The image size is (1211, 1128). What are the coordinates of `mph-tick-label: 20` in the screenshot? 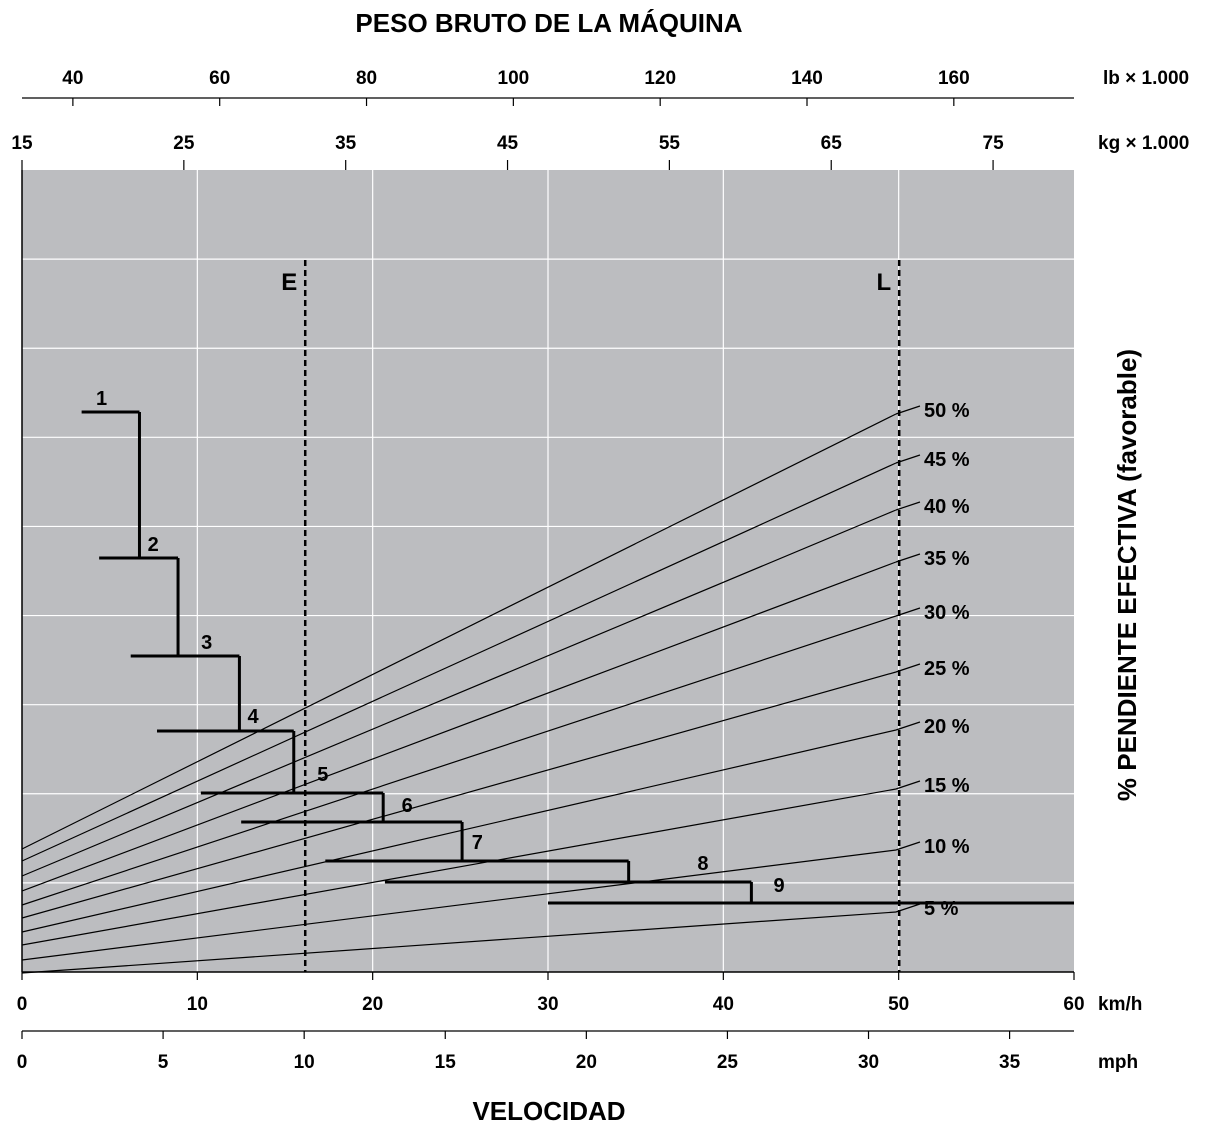 It's located at (586, 1062).